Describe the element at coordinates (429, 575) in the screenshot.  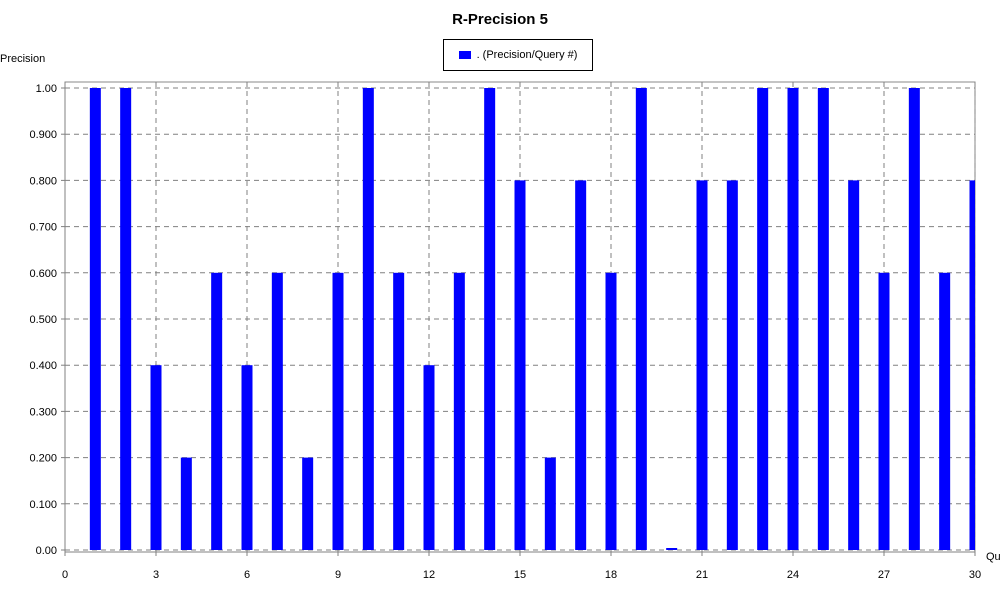
I see `x-tick-label: 12` at that location.